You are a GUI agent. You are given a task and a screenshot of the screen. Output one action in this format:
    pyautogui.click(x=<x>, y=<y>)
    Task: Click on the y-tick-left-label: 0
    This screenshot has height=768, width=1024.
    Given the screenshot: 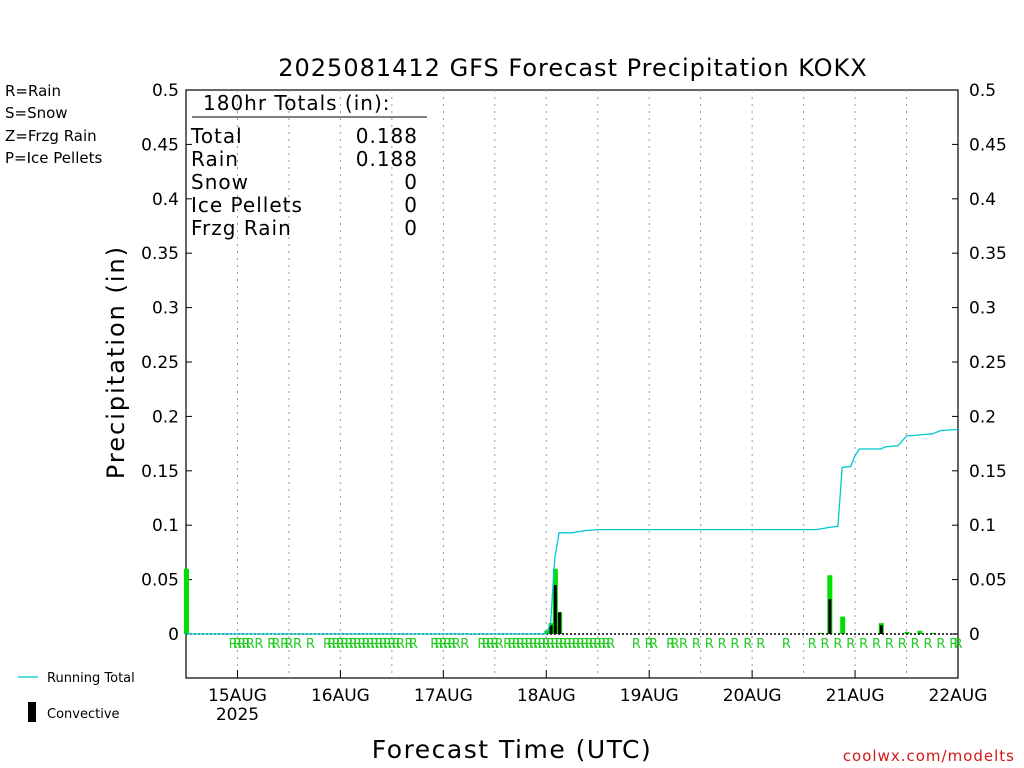 What is the action you would take?
    pyautogui.click(x=173, y=635)
    